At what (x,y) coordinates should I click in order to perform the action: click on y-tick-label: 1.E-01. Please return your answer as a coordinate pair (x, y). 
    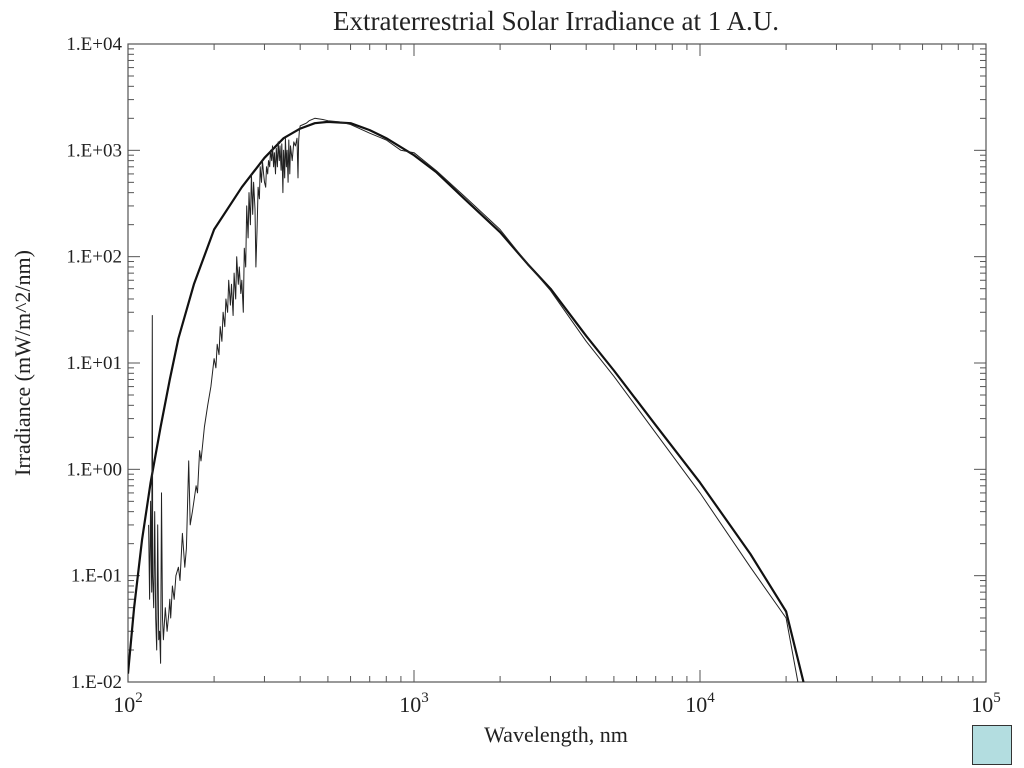
    Looking at the image, I should click on (96, 576).